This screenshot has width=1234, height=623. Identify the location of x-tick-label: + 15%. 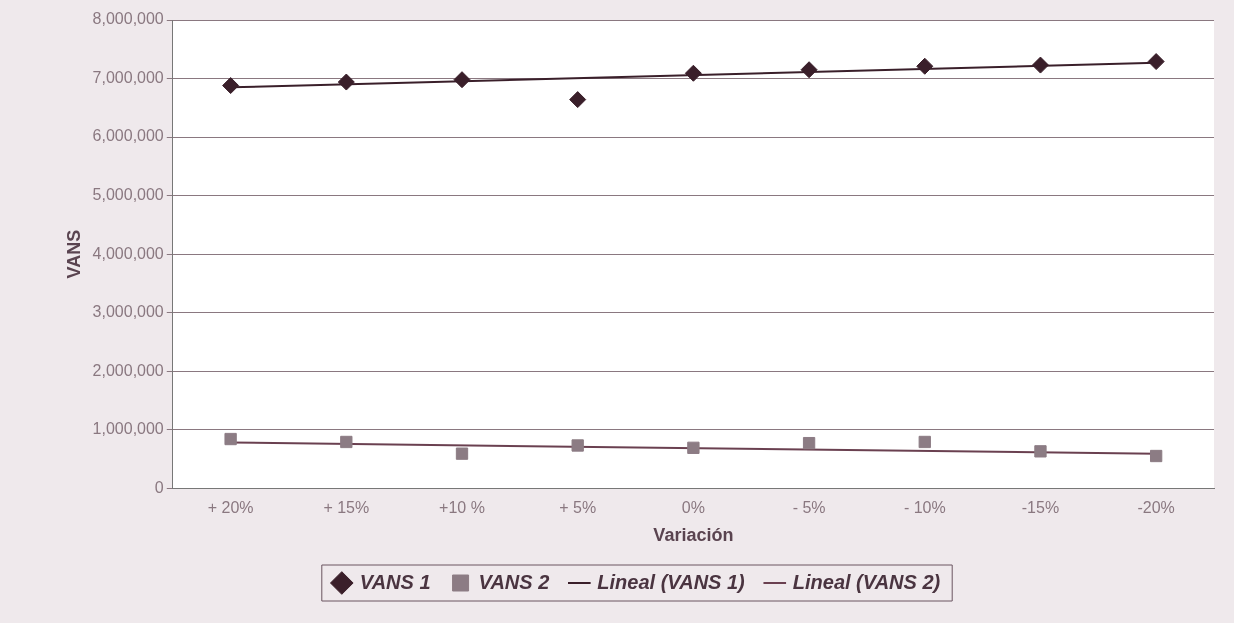
(346, 508).